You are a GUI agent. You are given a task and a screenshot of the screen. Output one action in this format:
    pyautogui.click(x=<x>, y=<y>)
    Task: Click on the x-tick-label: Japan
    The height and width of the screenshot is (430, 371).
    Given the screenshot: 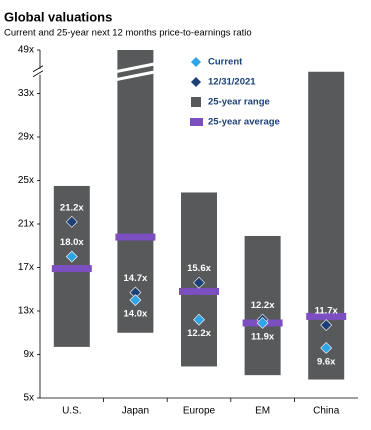 What is the action you would take?
    pyautogui.click(x=135, y=411)
    